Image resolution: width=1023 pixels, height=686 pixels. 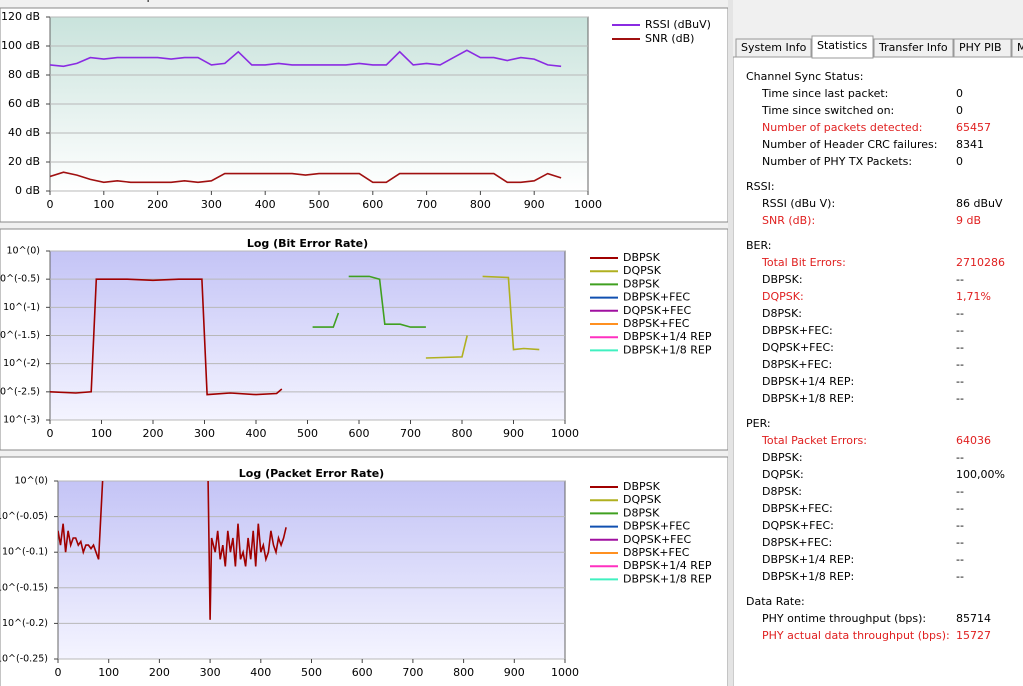 I want to click on tab-label: Transfer Info, so click(x=913, y=47).